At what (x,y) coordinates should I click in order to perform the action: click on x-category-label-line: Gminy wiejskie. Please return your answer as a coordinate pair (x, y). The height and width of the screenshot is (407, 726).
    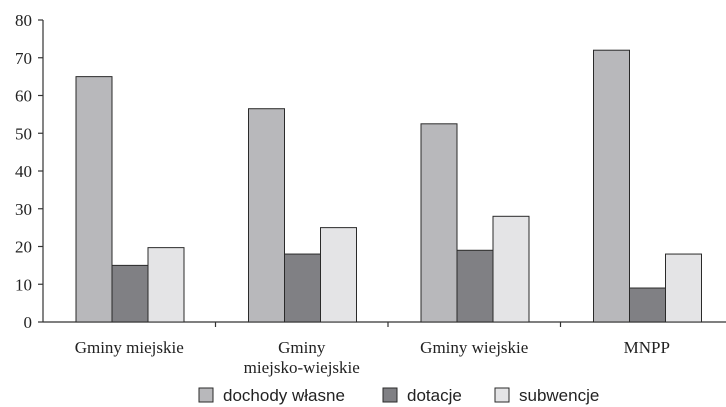
    Looking at the image, I should click on (474, 347).